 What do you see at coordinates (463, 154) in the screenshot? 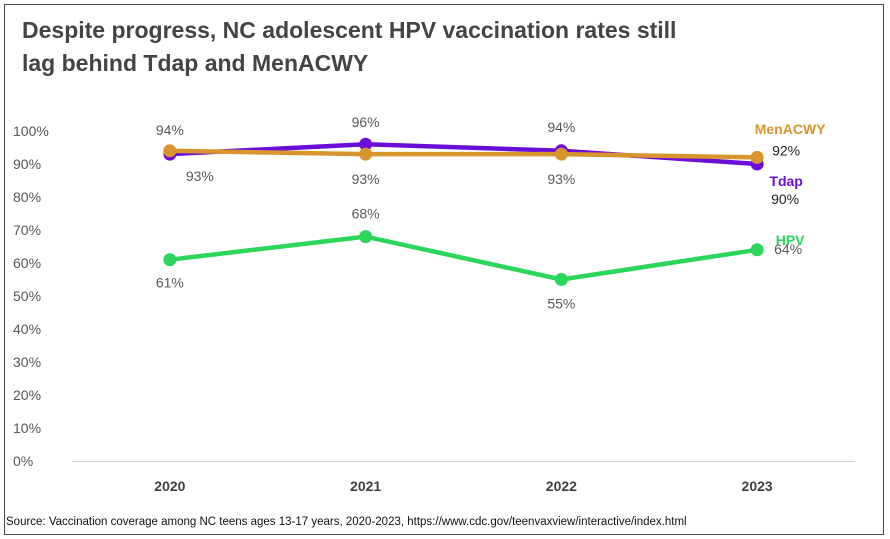
I see `menacwy-line` at bounding box center [463, 154].